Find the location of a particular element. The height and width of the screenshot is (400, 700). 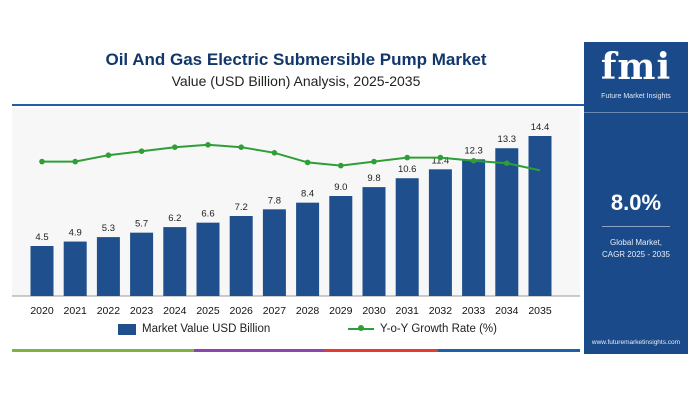

bar-2021 is located at coordinates (75, 268).